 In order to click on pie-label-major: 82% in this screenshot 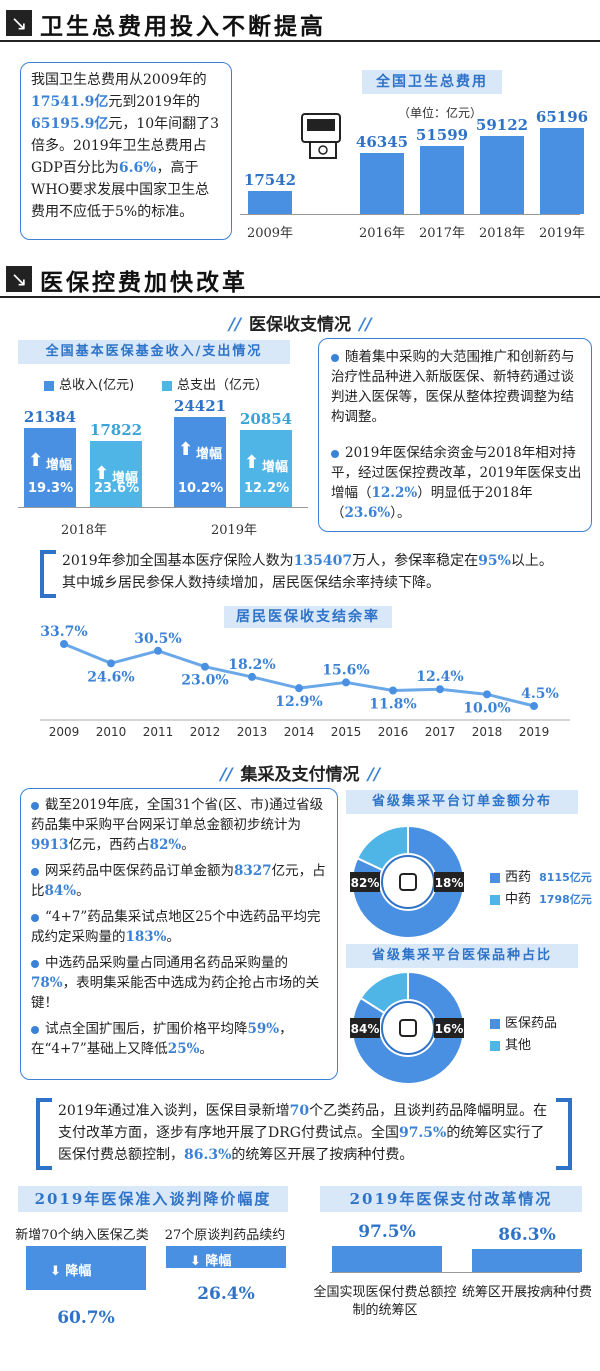, I will do `click(365, 883)`.